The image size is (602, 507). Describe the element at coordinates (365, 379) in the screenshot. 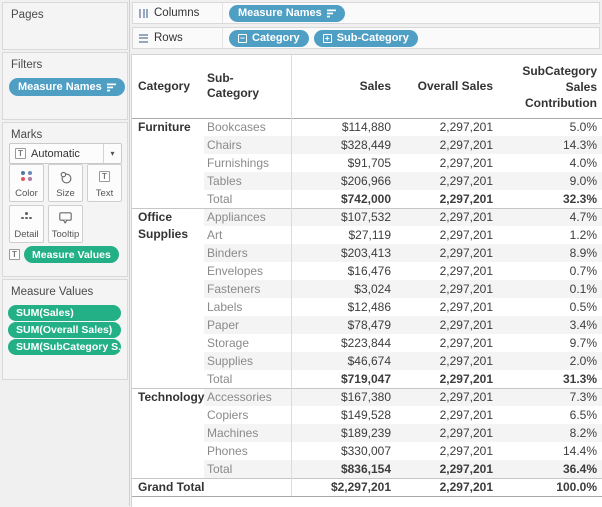

I see `cell-sales: $719,047` at that location.